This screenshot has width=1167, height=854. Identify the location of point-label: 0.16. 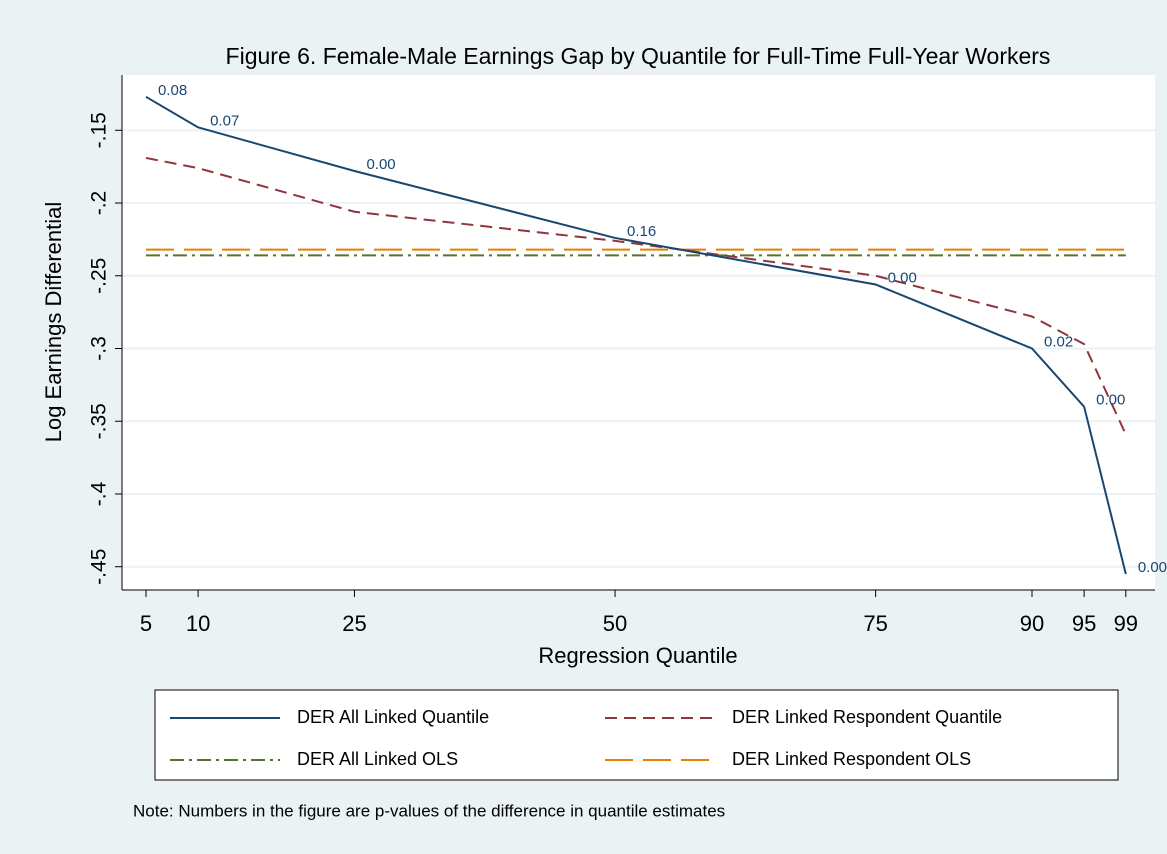
(641, 231).